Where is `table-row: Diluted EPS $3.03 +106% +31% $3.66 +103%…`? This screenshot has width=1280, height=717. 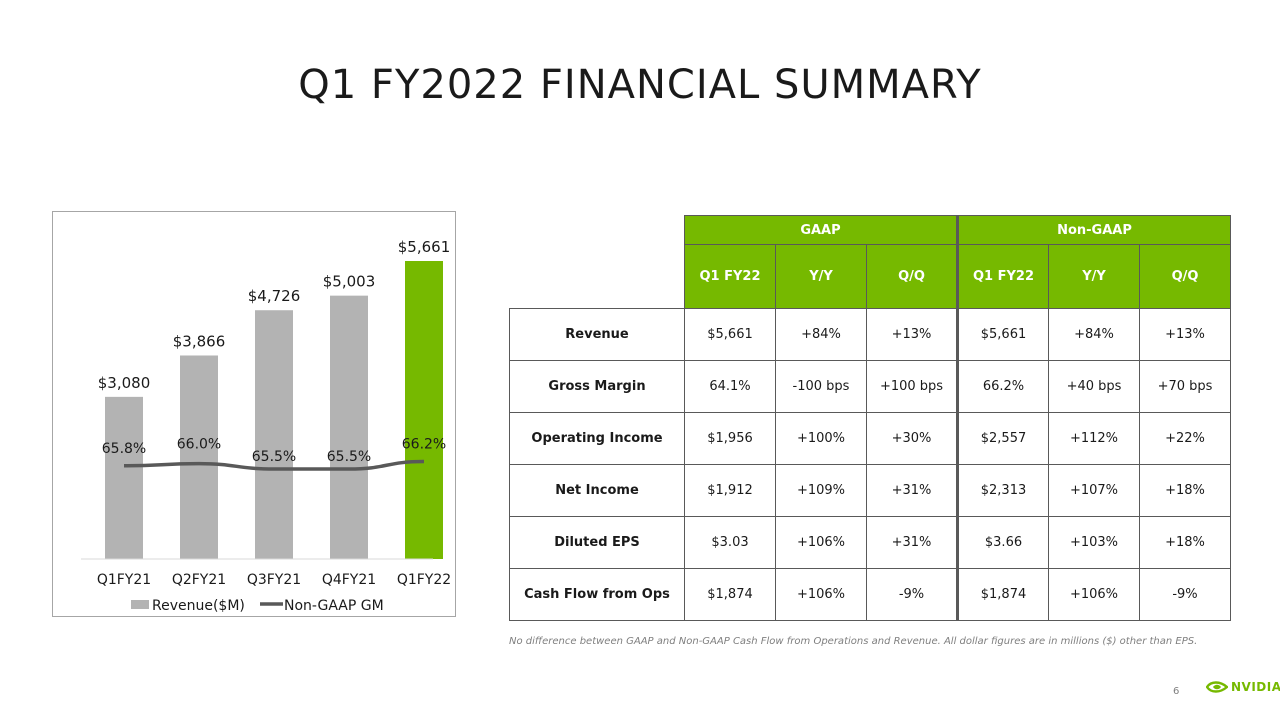 table-row: Diluted EPS $3.03 +106% +31% $3.66 +103%… is located at coordinates (870, 542).